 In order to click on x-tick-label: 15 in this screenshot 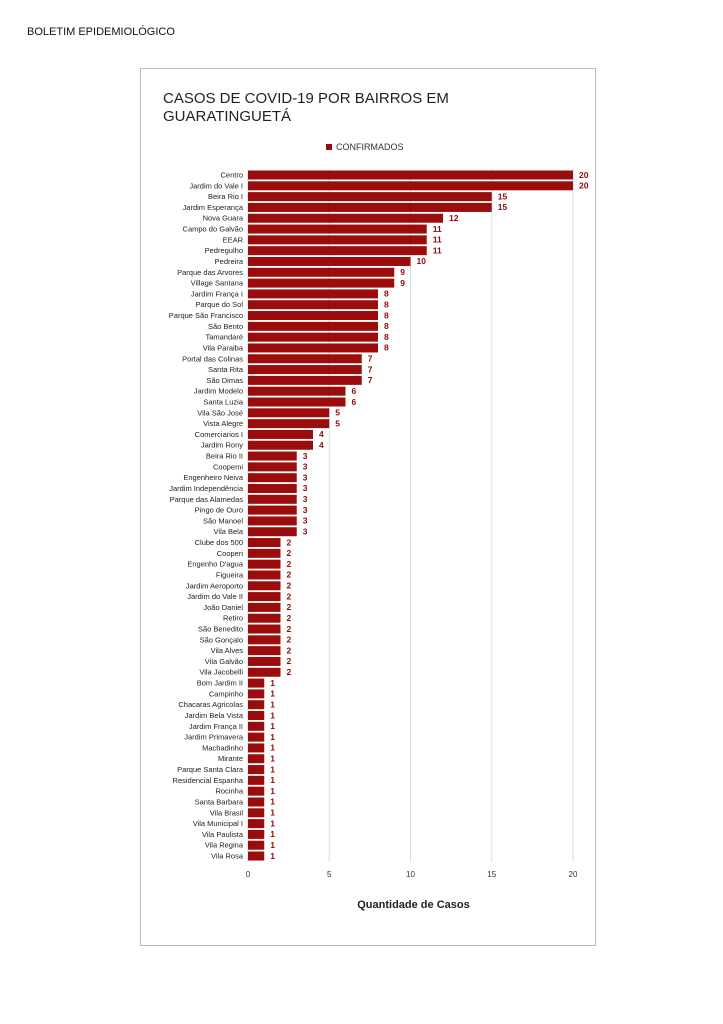, I will do `click(491, 874)`.